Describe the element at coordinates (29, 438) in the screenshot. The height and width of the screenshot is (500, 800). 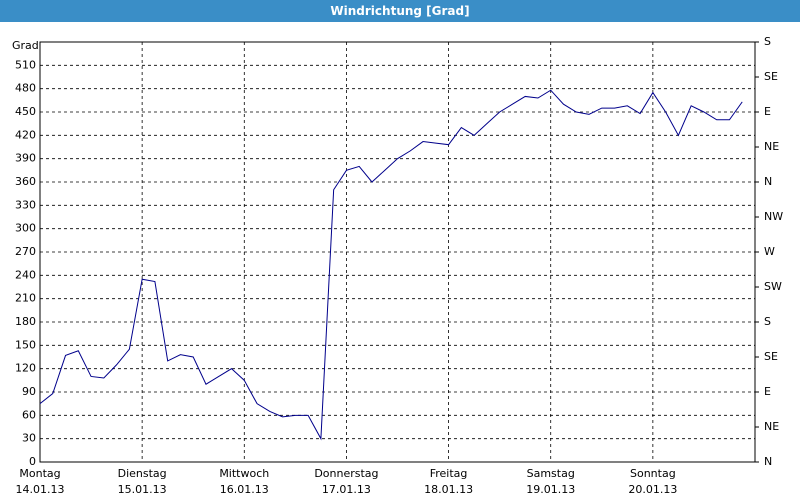
I see `y-tick-label: 30` at that location.